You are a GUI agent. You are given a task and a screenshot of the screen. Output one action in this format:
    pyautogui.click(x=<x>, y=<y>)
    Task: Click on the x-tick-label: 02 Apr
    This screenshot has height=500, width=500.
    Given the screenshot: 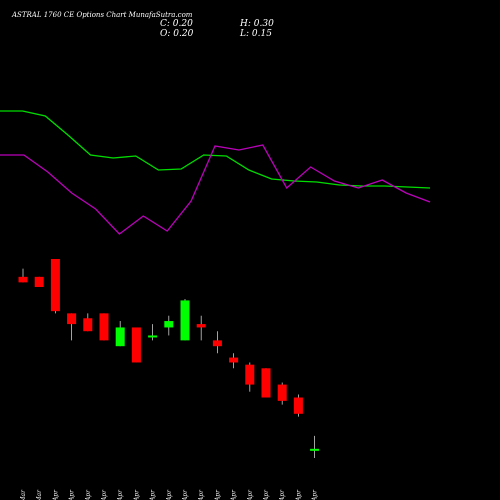 What is the action you would take?
    pyautogui.click(x=72, y=494)
    